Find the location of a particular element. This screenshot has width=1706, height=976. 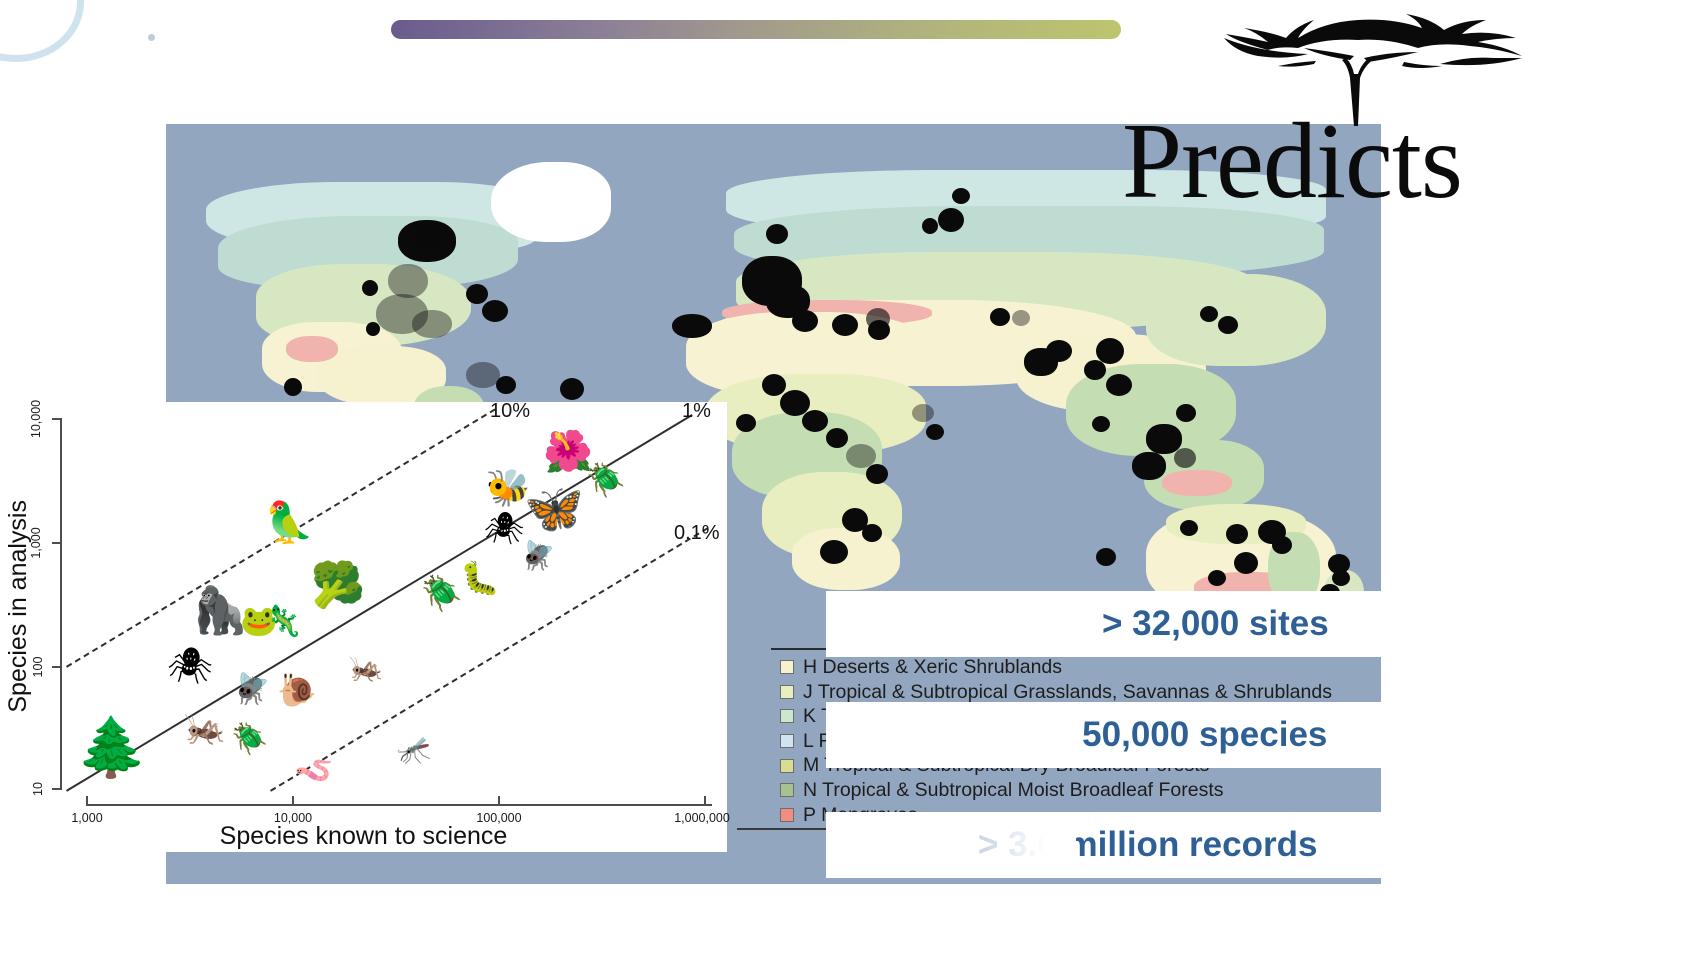

chart-point-bee: 🐝 is located at coordinates (508, 487).